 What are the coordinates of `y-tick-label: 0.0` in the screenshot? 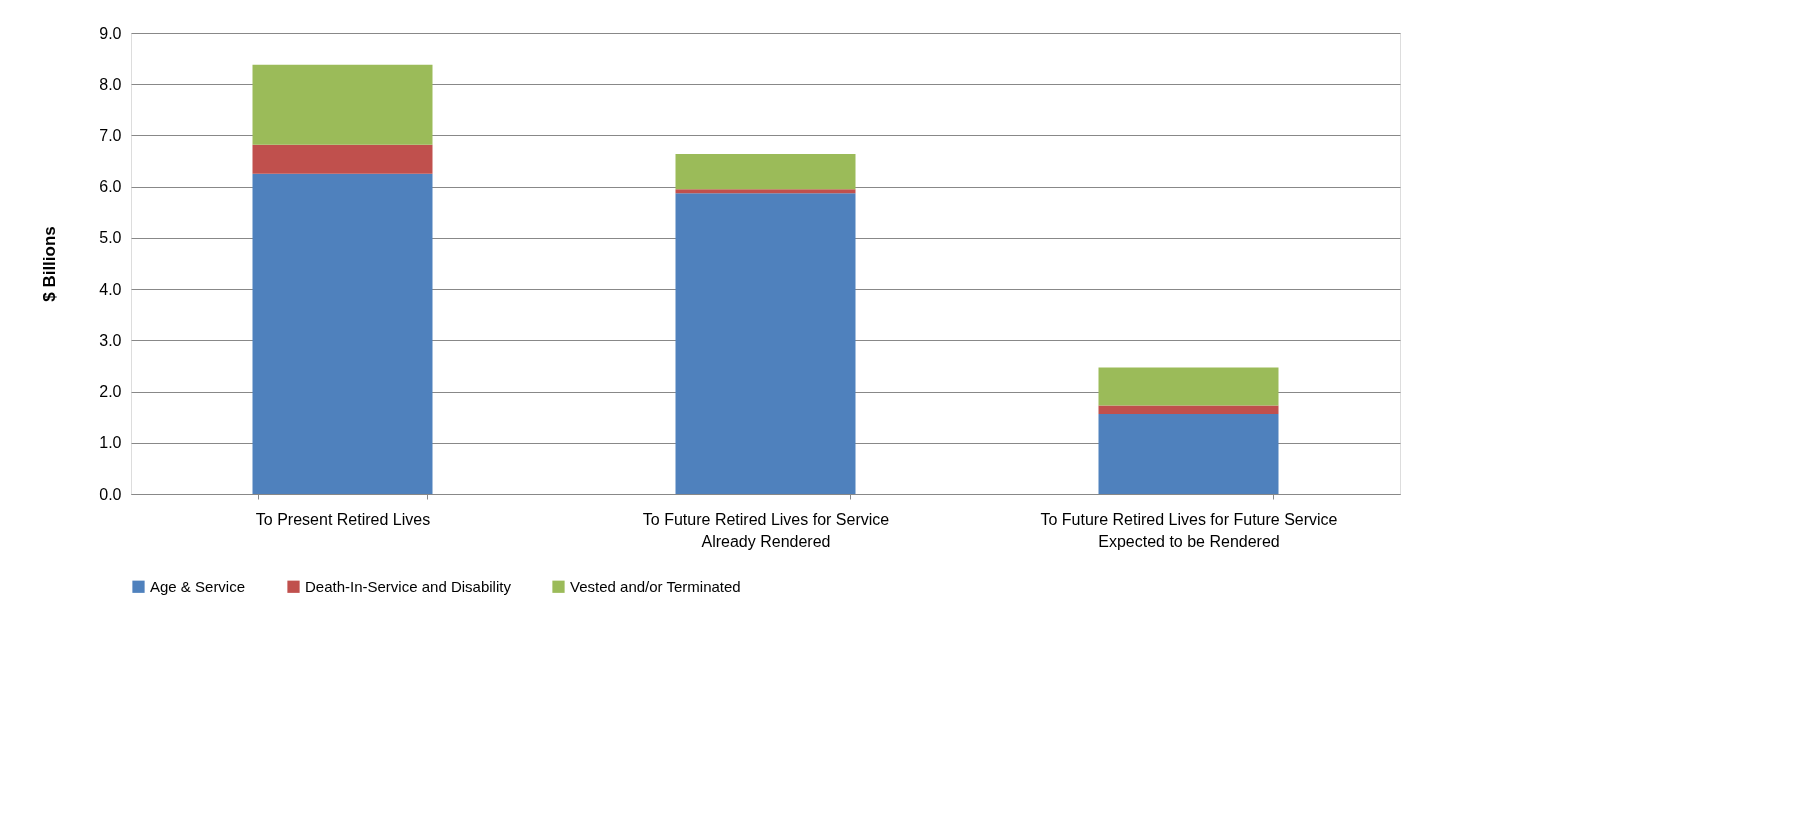 It's located at (110, 494).